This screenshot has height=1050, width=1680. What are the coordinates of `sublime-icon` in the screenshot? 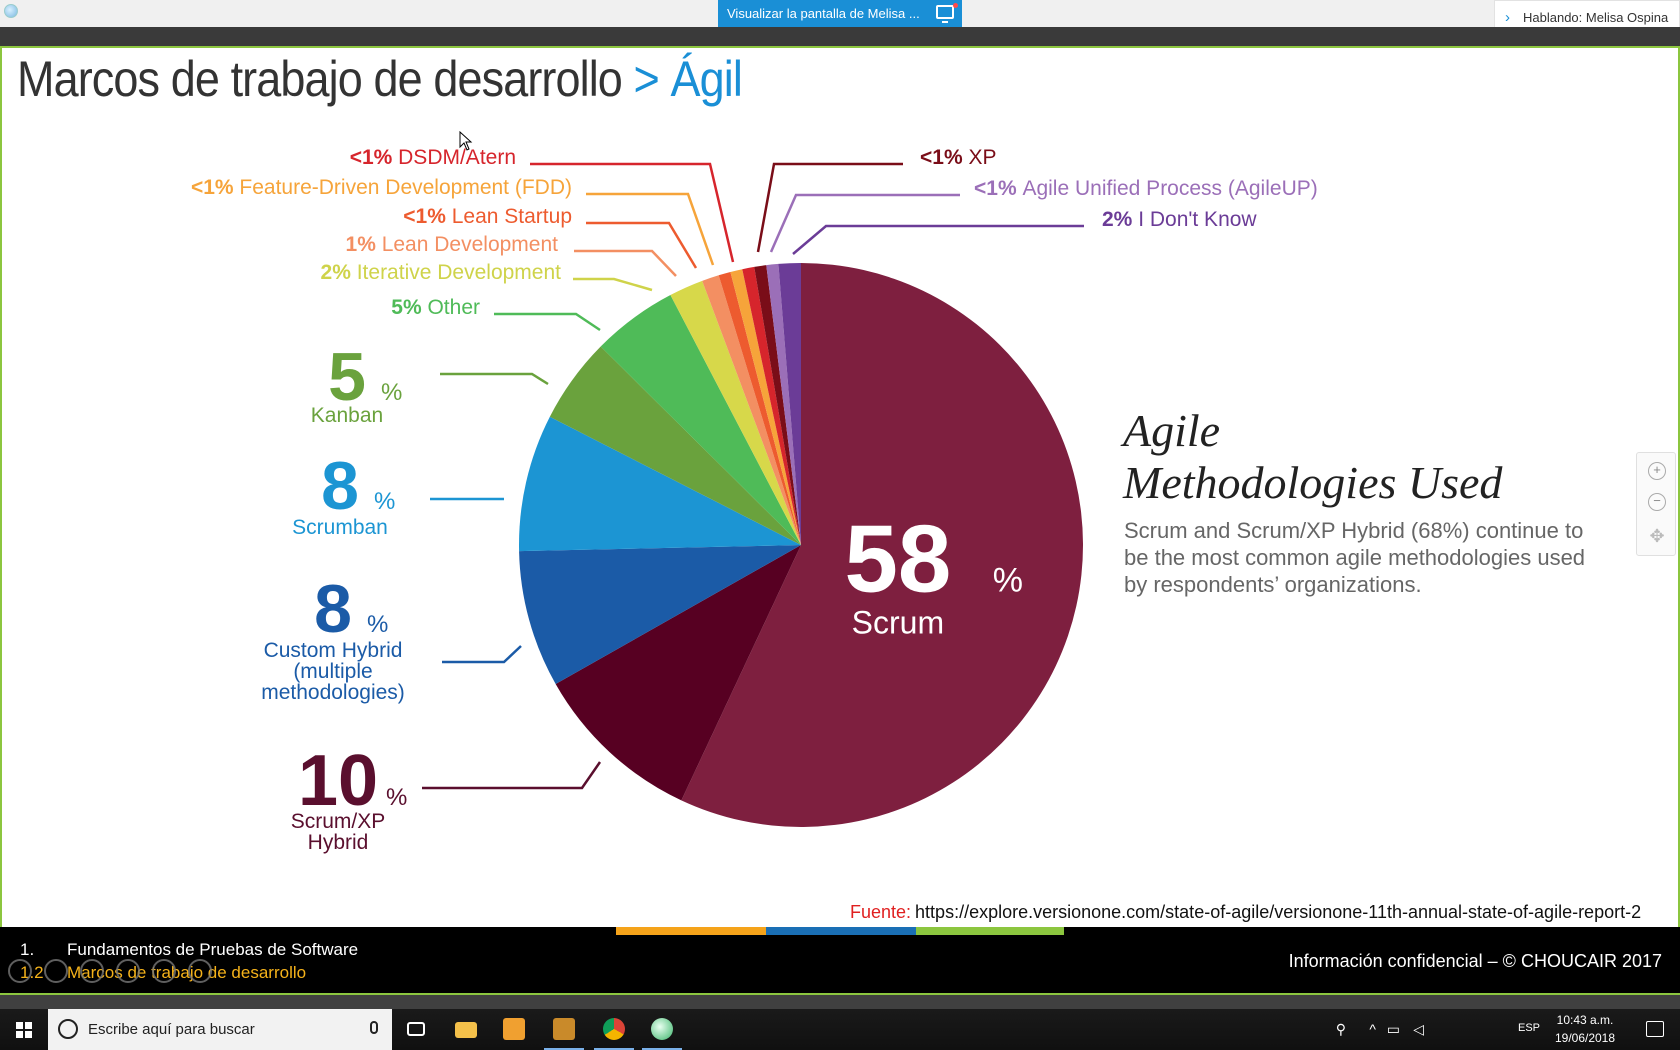 It's located at (564, 1029).